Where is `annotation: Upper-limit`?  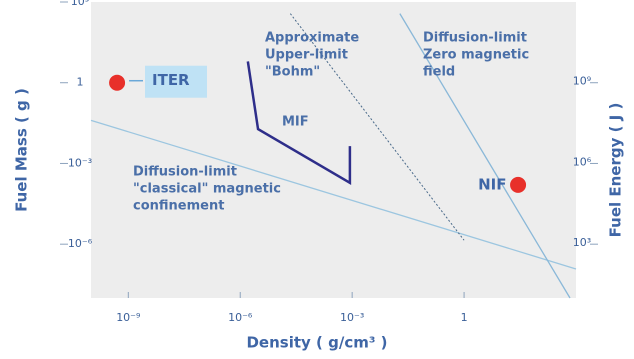
annotation: Upper-limit is located at coordinates (306, 55).